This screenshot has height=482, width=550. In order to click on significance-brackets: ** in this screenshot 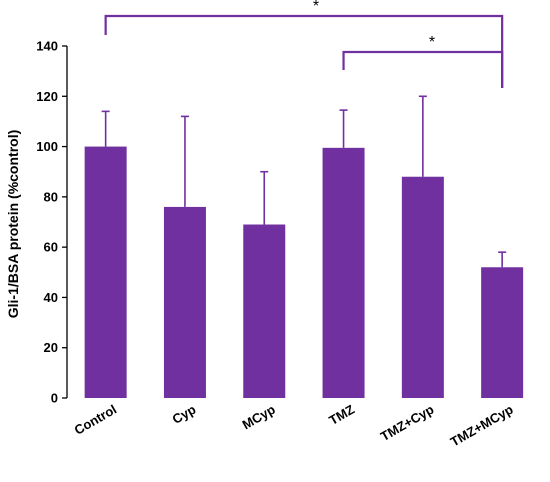, I will do `click(304, 44)`.